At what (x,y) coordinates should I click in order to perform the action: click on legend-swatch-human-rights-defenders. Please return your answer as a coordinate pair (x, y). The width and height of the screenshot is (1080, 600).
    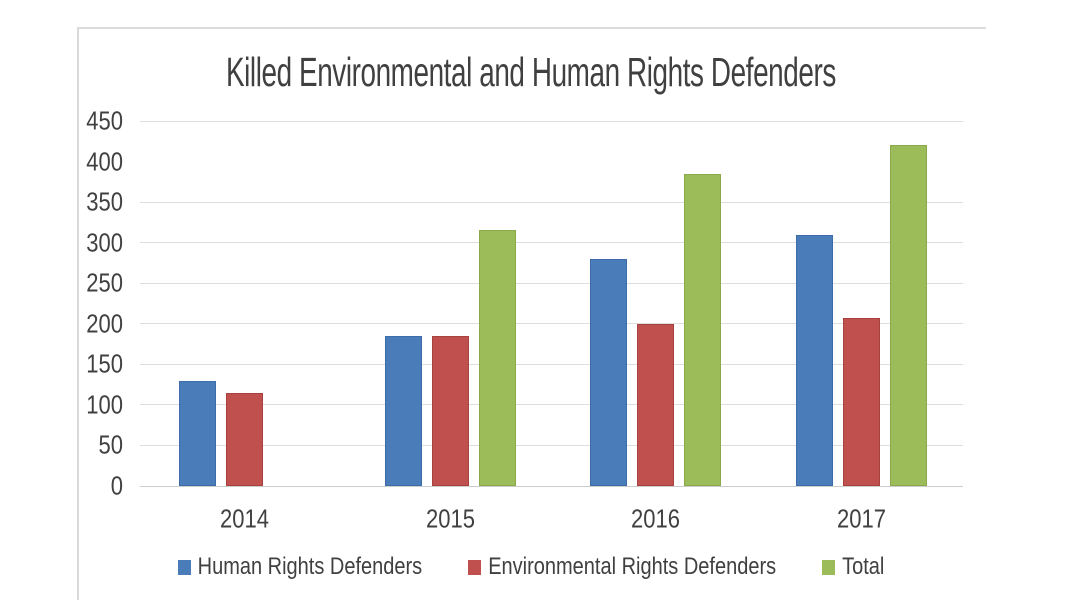
    Looking at the image, I should click on (184, 567).